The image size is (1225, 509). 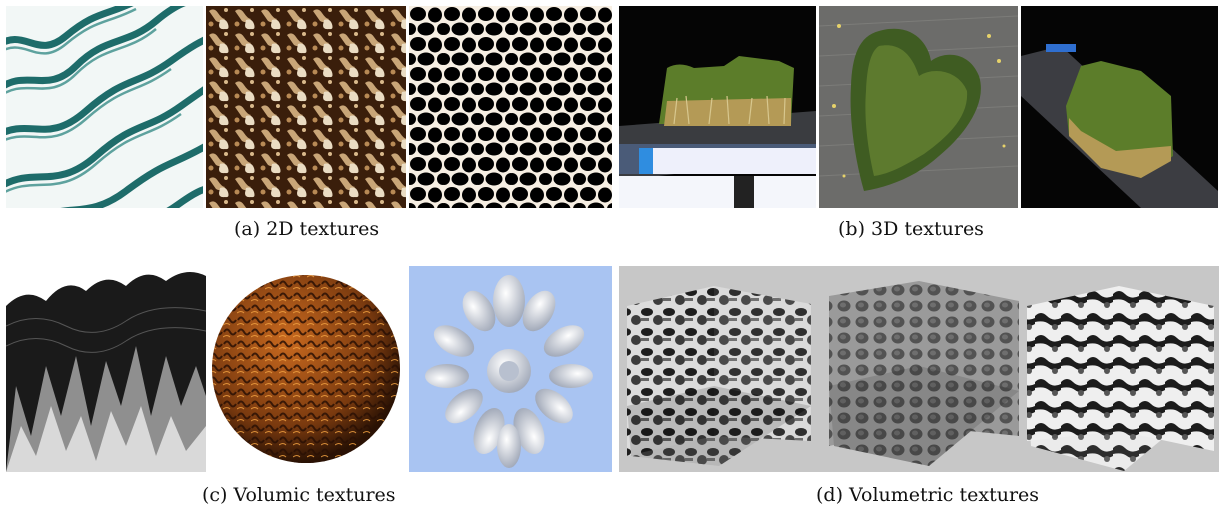 I want to click on volumic-terrain, so click(x=106, y=369).